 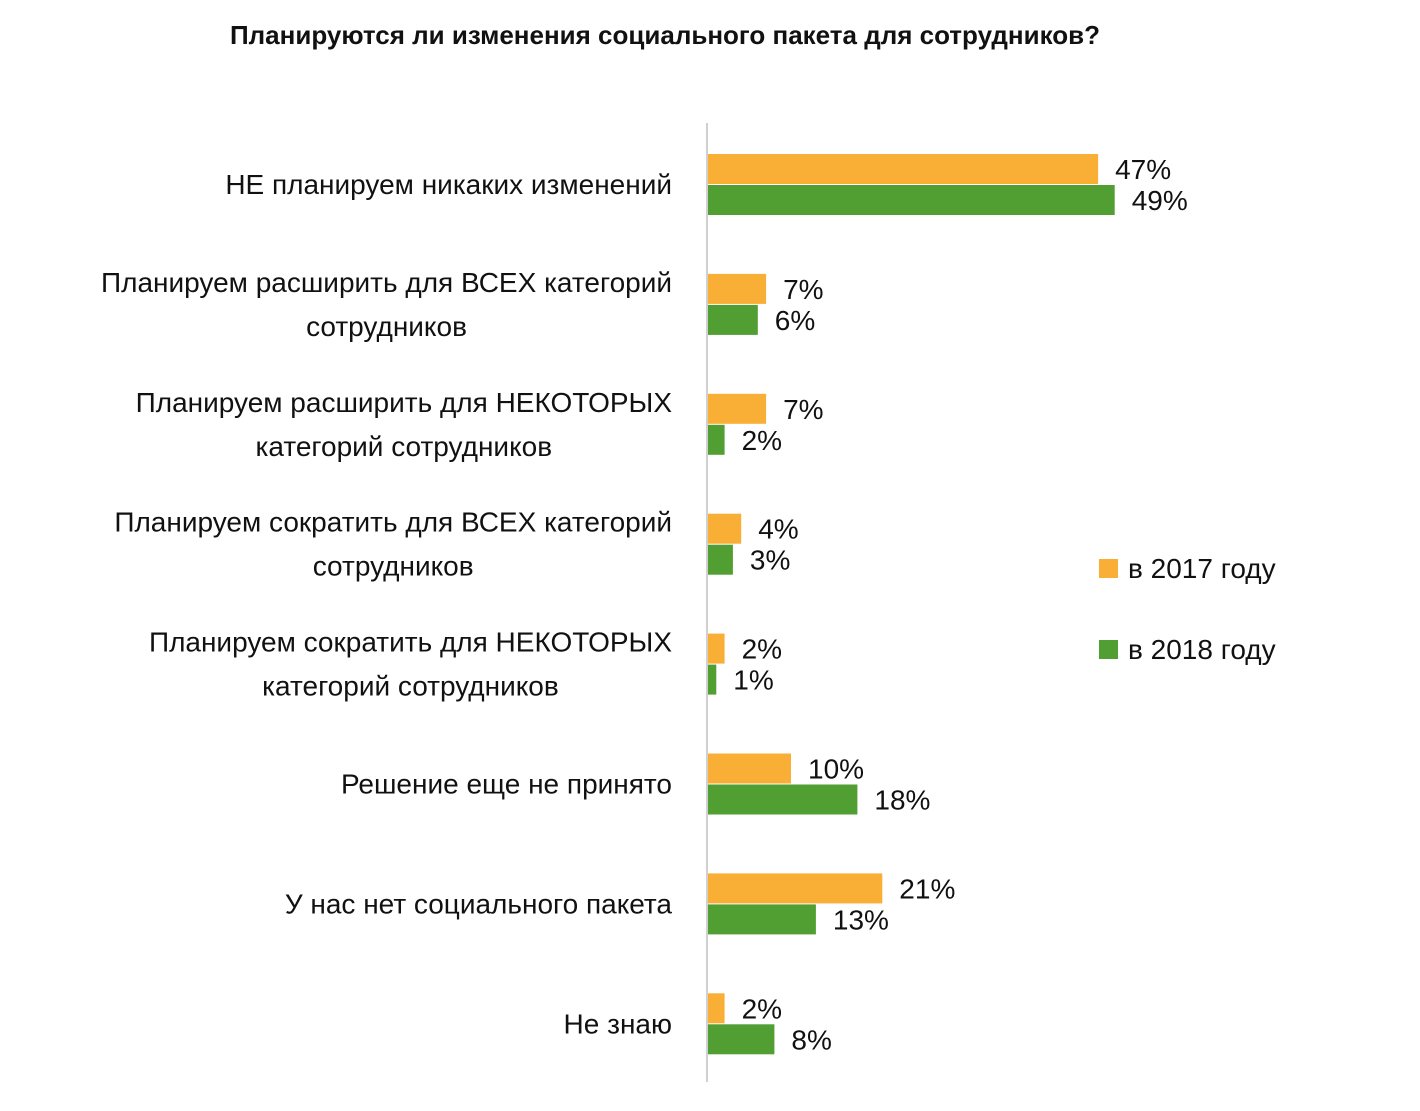 I want to click on category-label-line: Планируем расширить для ВСЕХ категорий, so click(x=386, y=282).